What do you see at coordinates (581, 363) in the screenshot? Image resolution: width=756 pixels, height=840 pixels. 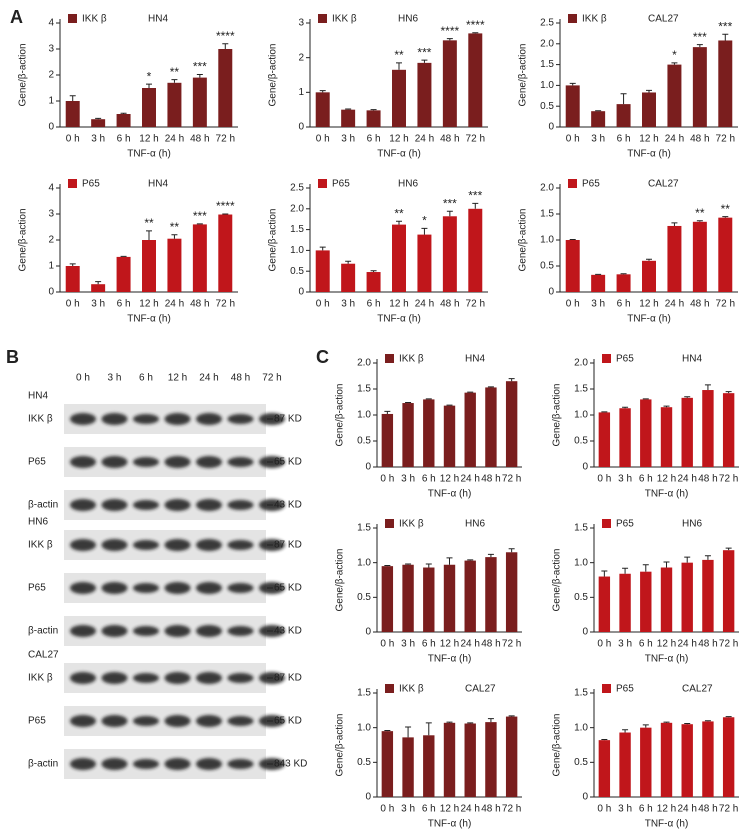 I see `y-tick-label: 2.0` at bounding box center [581, 363].